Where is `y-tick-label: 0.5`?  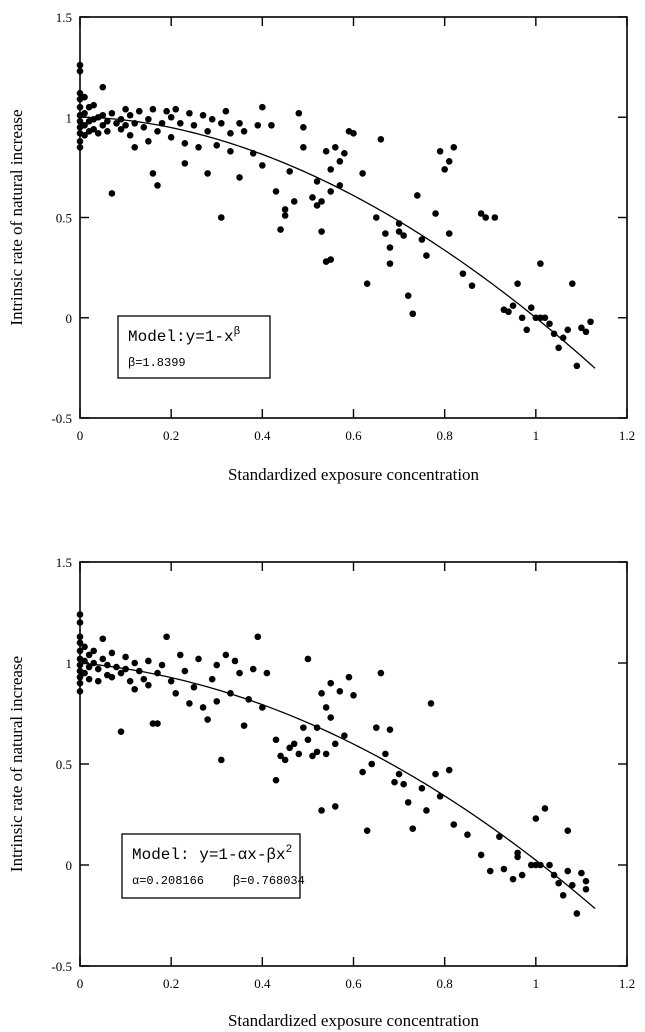 y-tick-label: 0.5 is located at coordinates (64, 764).